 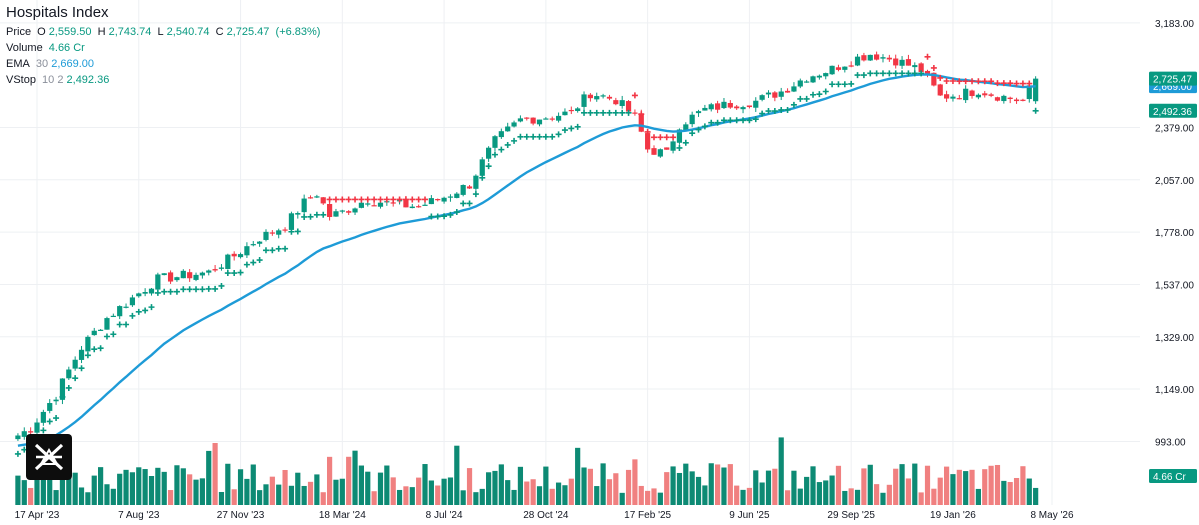 I want to click on y-tick-label: 1,537.00, so click(x=1174, y=285).